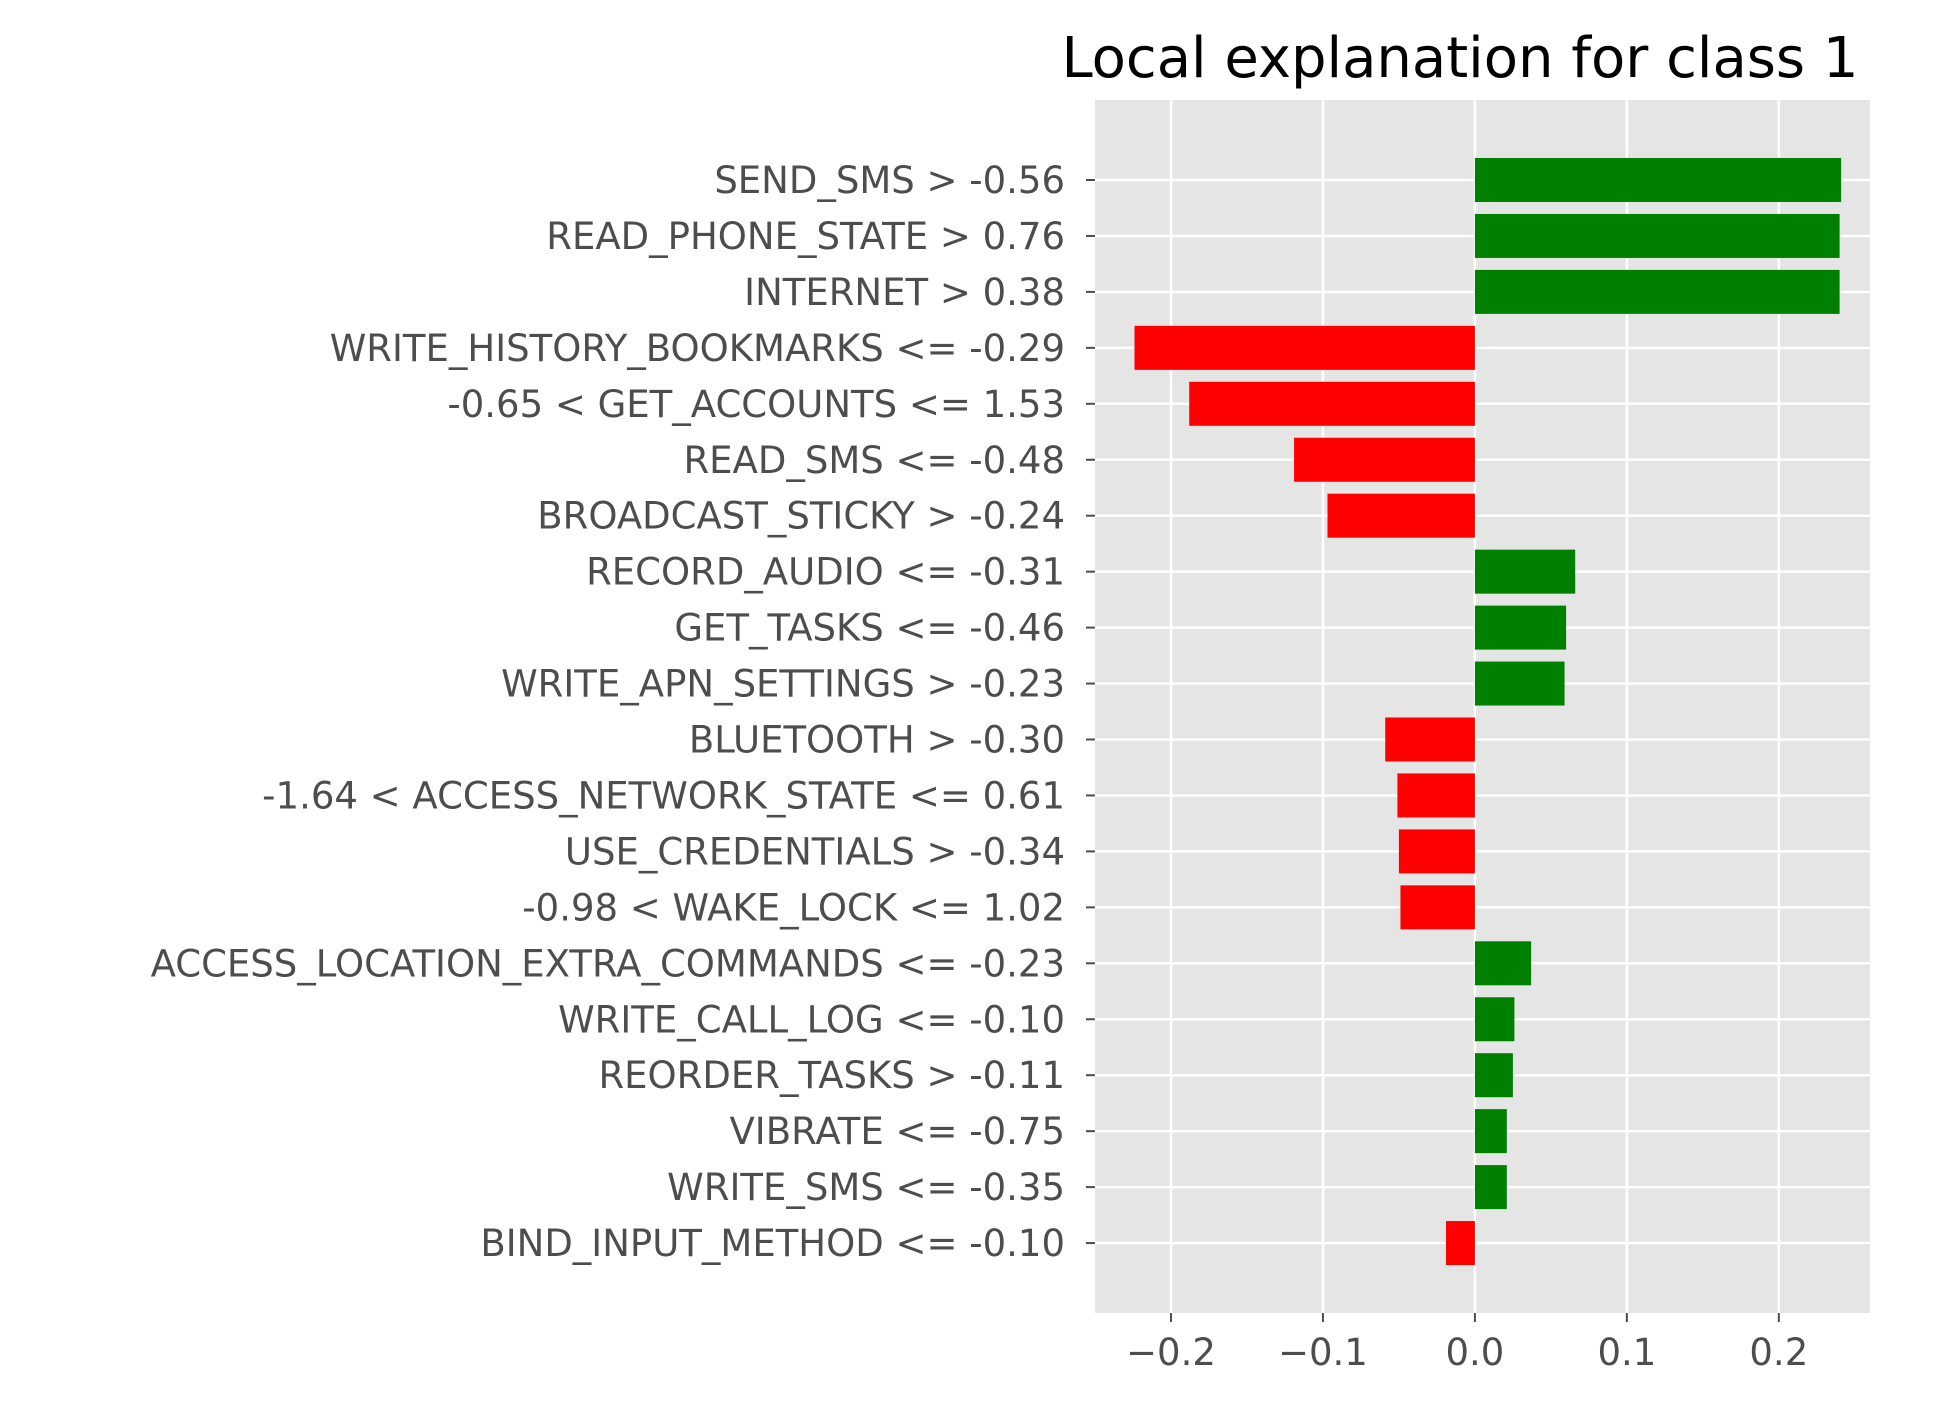 This screenshot has width=1933, height=1411. I want to click on category-label: USE_CREDENTIALS > -0.34, so click(815, 851).